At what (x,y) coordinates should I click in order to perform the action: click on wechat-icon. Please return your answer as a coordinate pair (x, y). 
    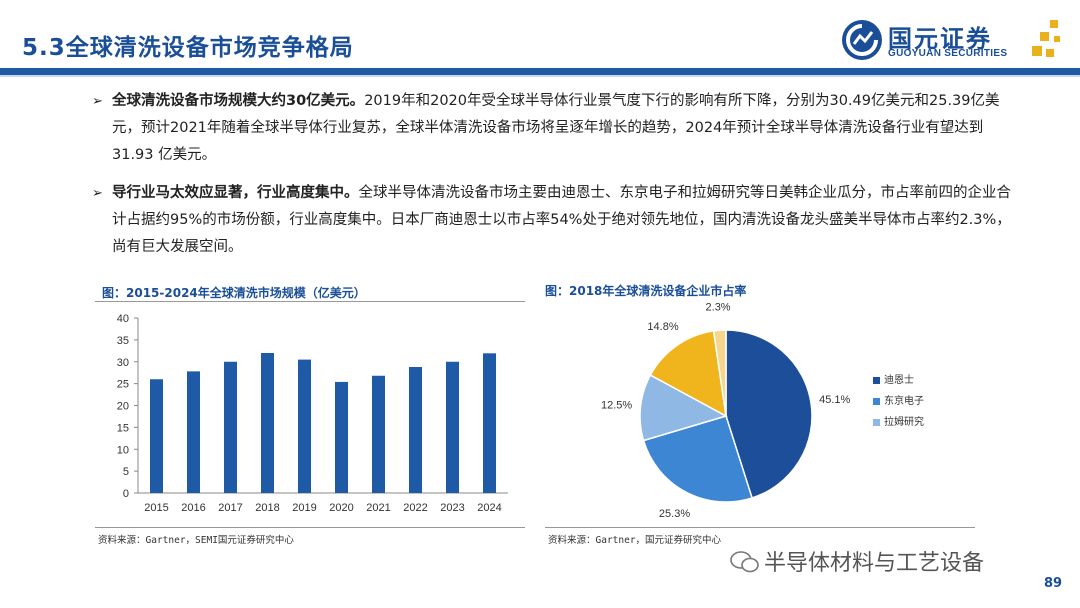
    Looking at the image, I should click on (744, 562).